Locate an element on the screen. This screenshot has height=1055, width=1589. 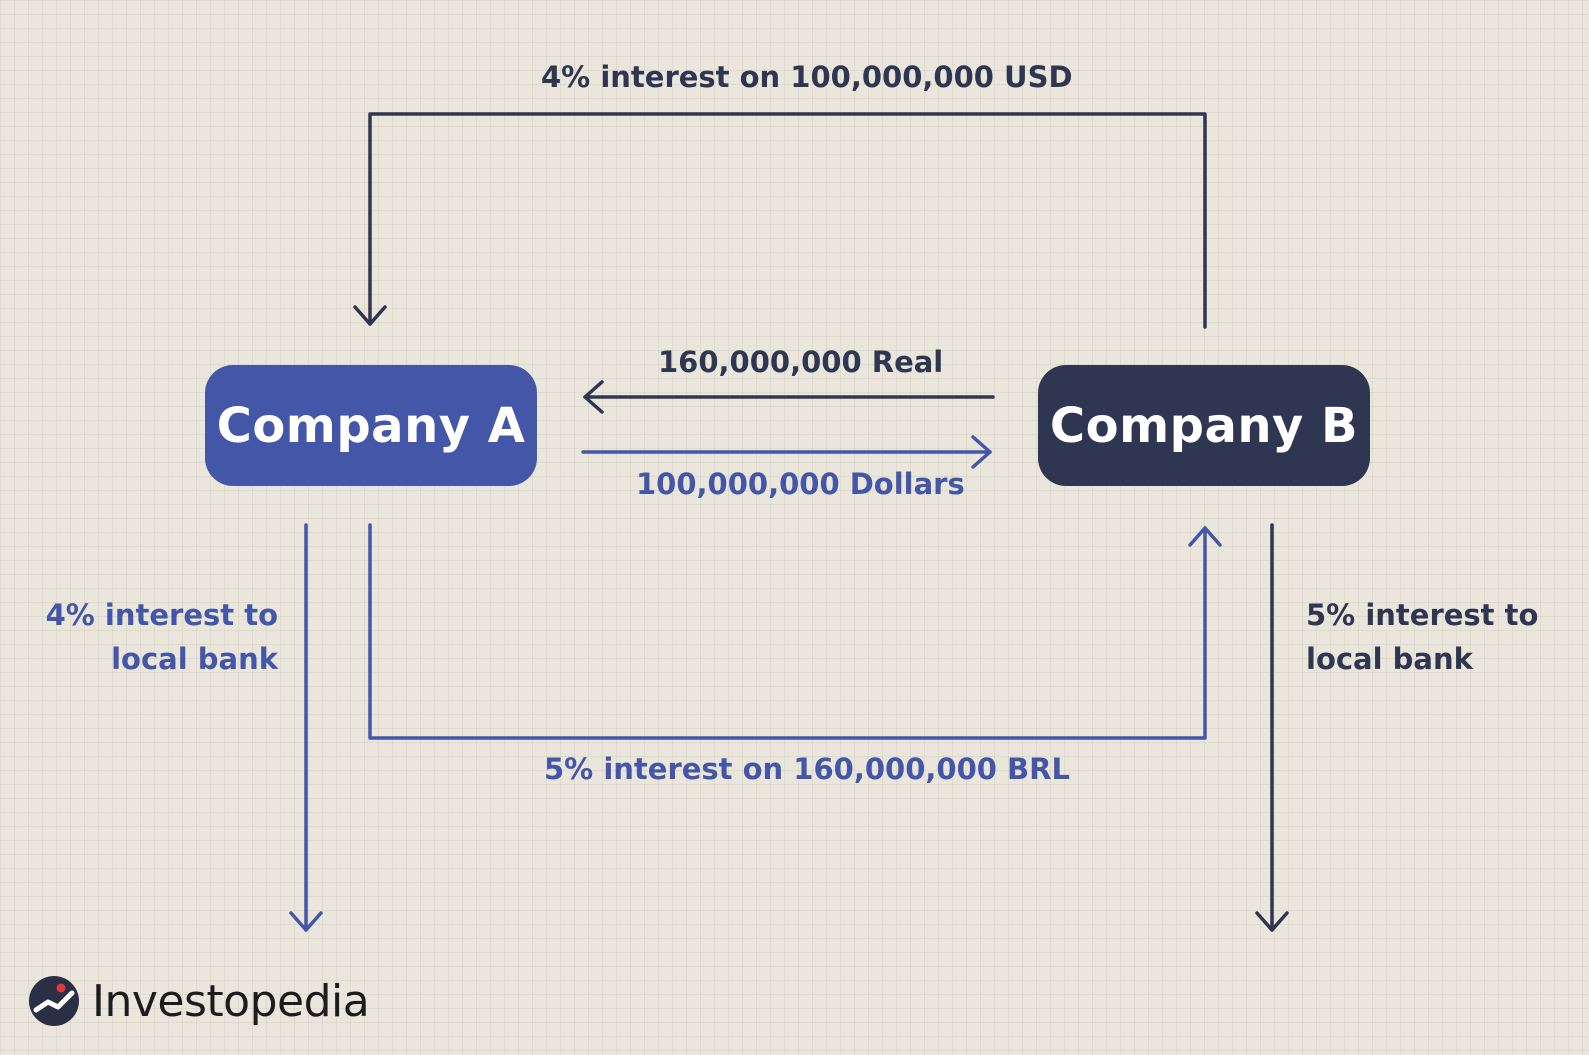
right-bank-label-line1: 5% interest to is located at coordinates (1422, 615).